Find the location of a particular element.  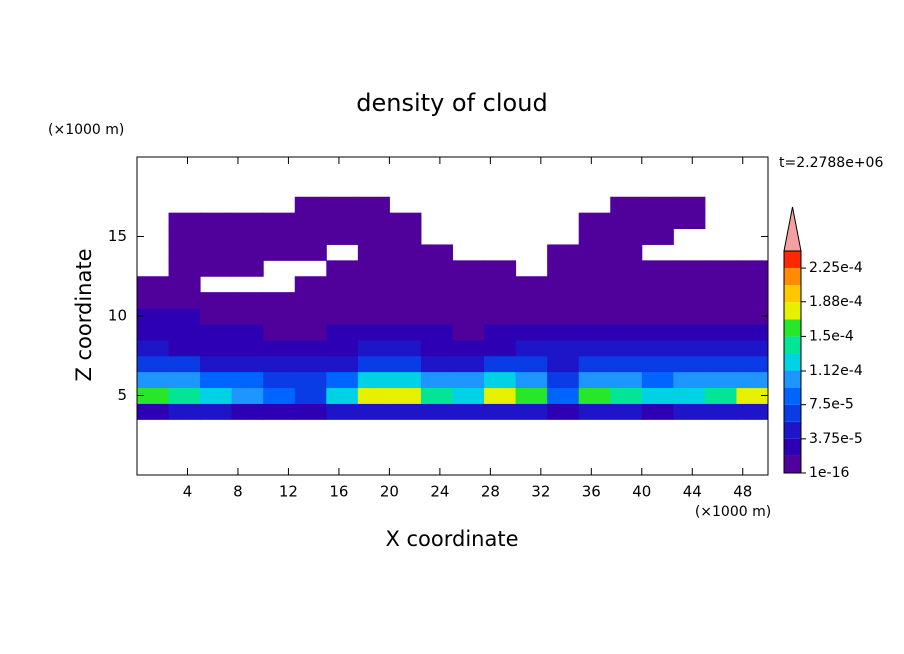

x-unit: (×1000 m) is located at coordinates (733, 512).